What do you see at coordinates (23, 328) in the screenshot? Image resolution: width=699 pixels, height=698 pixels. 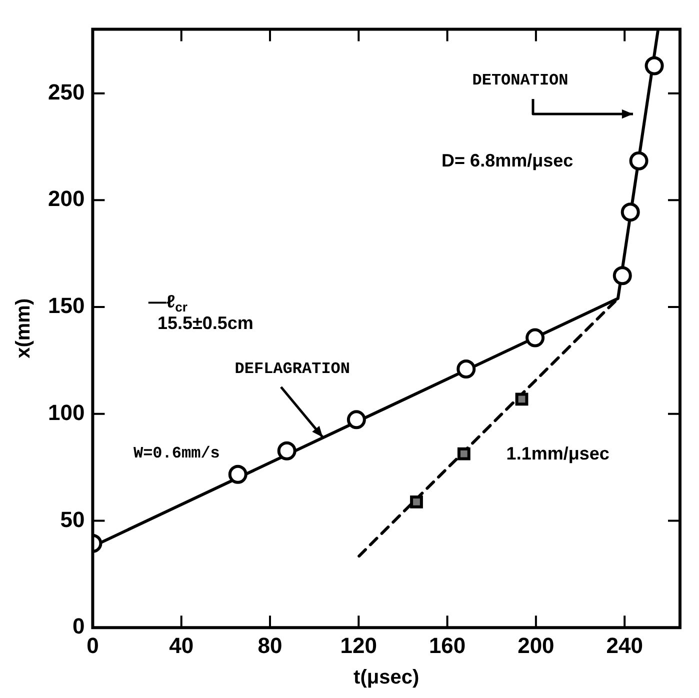 I see `y-axis-title: x(mm)` at bounding box center [23, 328].